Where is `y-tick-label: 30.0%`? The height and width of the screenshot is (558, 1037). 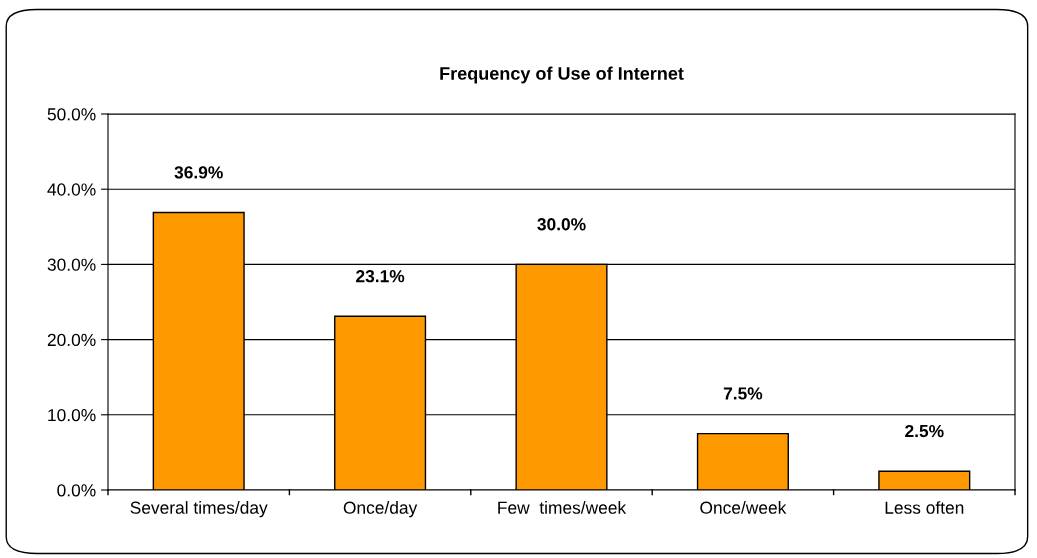 y-tick-label: 30.0% is located at coordinates (71, 264).